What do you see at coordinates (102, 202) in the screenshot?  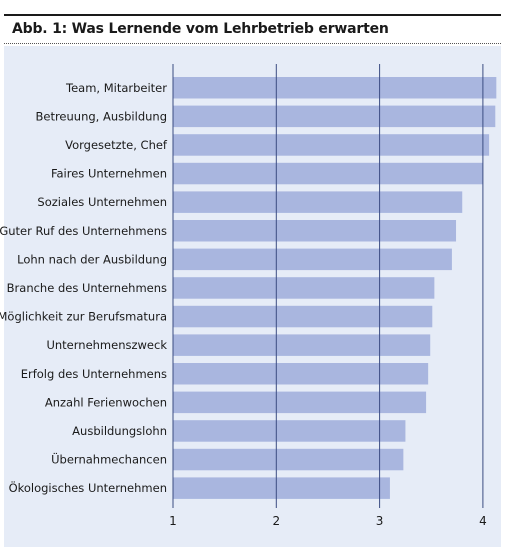 I see `category-label-4: Soziales Unternehmen` at bounding box center [102, 202].